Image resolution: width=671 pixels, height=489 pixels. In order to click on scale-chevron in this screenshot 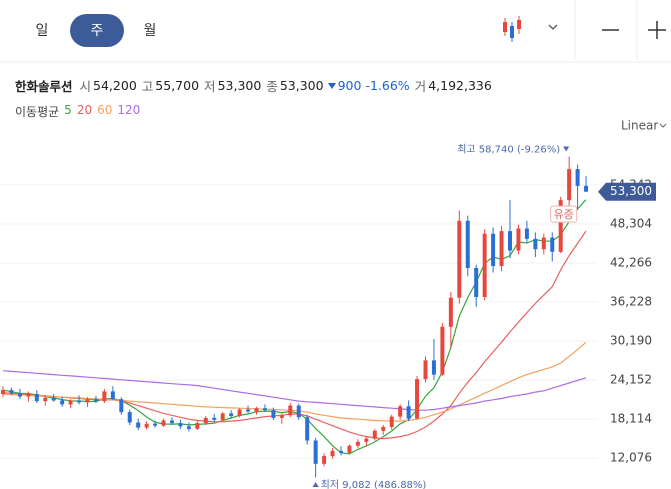, I will do `click(663, 125)`.